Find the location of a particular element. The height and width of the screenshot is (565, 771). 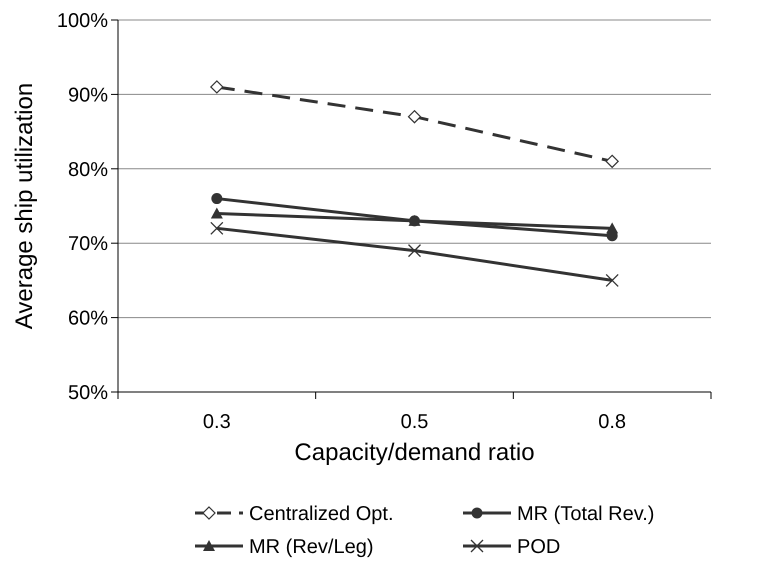

x-axis-title: Capacity/demand ratio is located at coordinates (414, 452).